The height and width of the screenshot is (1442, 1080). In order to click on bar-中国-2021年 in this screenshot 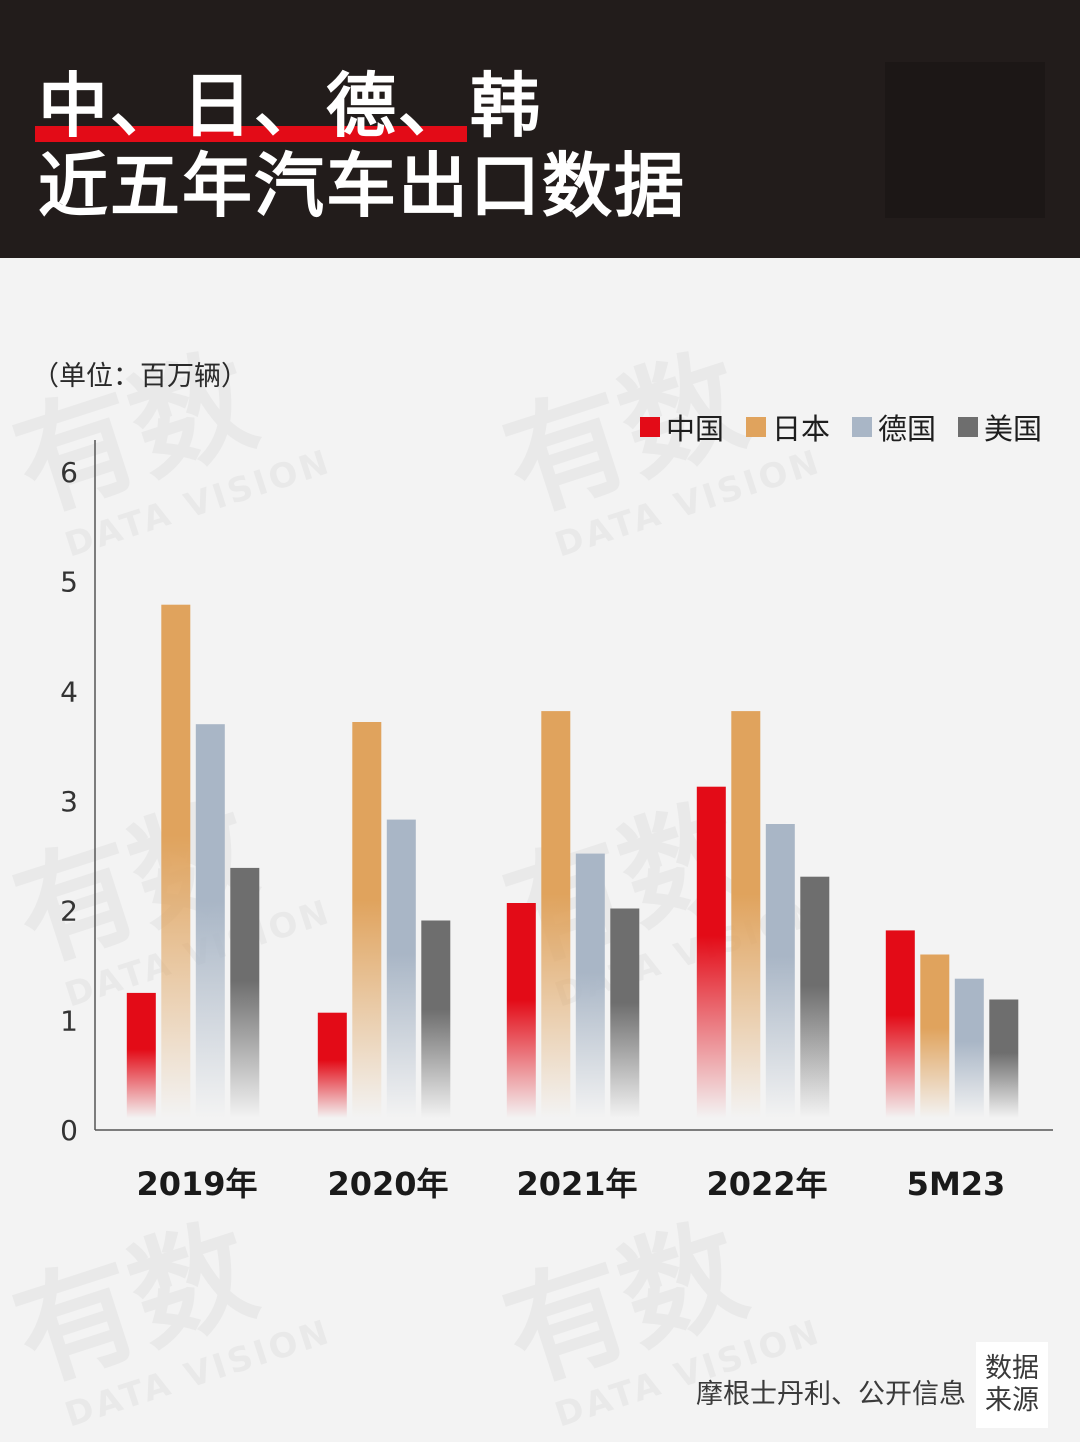, I will do `click(521, 1010)`.